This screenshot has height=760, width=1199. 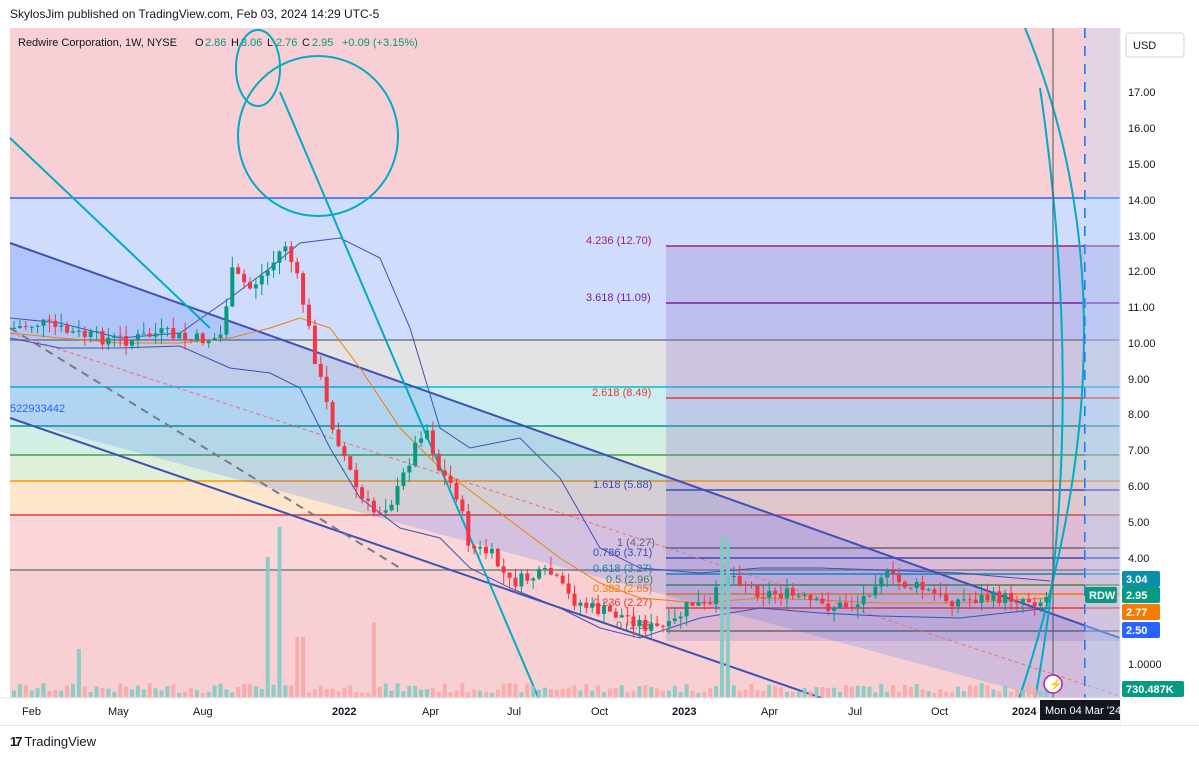 I want to click on time-tick-label: Jul, so click(x=514, y=712).